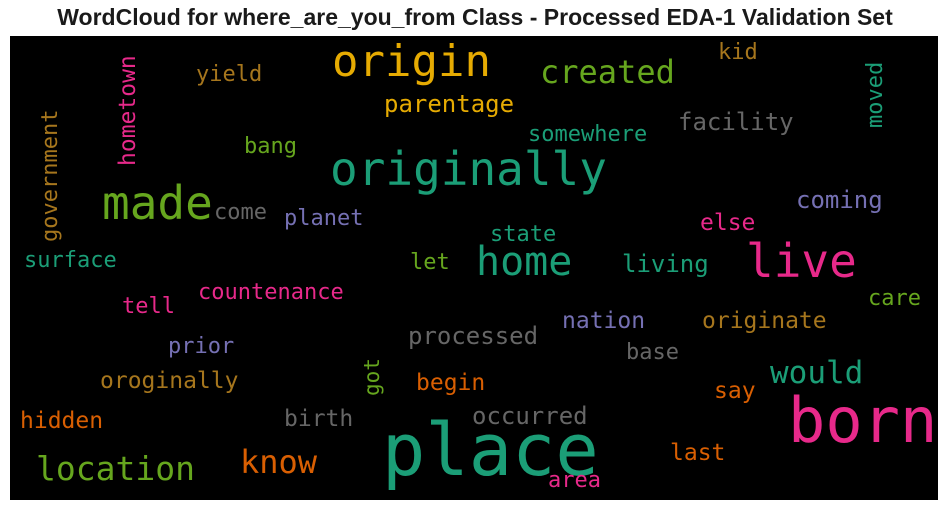 Image resolution: width=950 pixels, height=511 pixels. Describe the element at coordinates (801, 261) in the screenshot. I see `word-live: live` at that location.